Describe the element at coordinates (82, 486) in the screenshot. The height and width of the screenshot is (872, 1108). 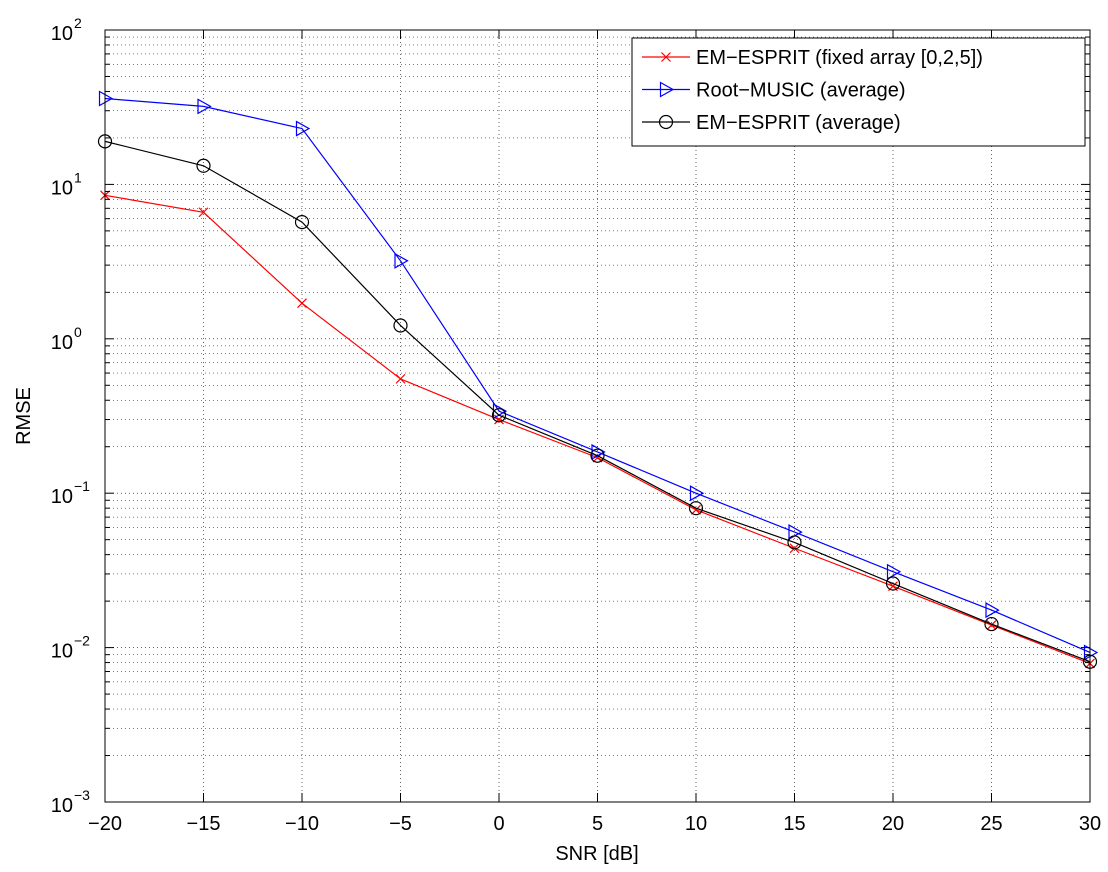
I see `y-tick-label-exponent: −1` at that location.